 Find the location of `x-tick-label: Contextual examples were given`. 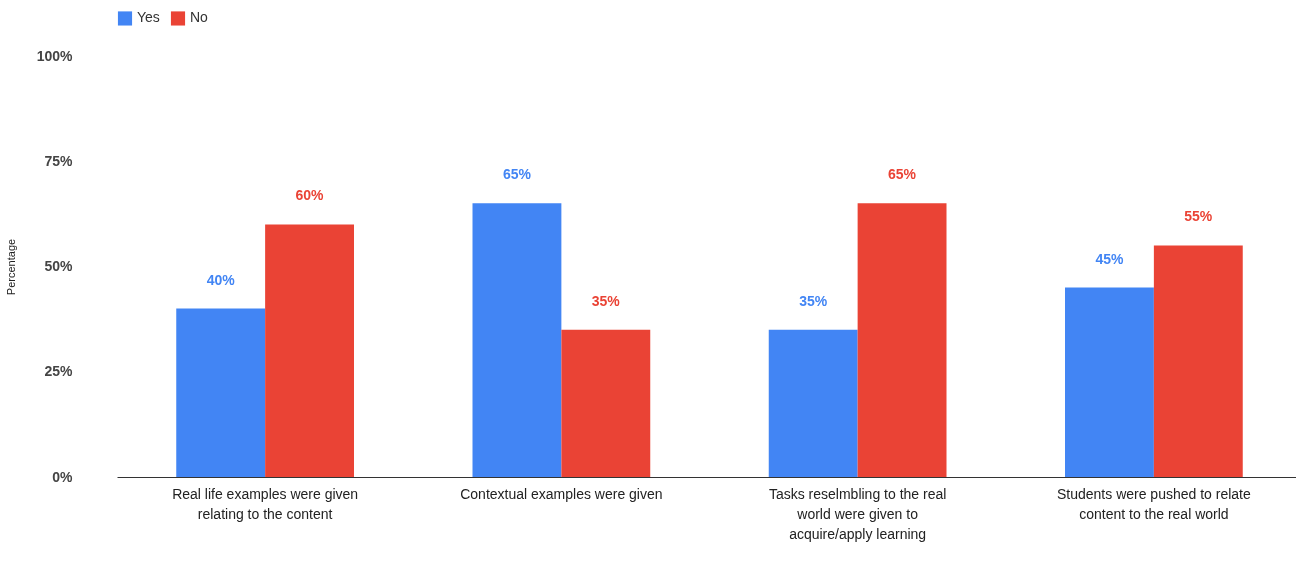

x-tick-label: Contextual examples were given is located at coordinates (561, 493).